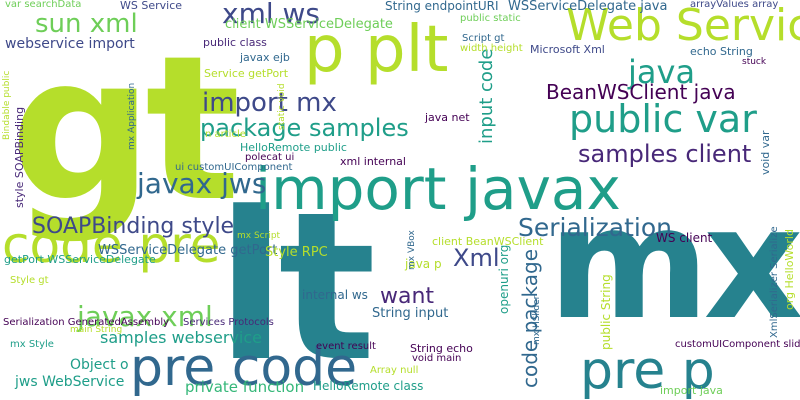  I want to click on word-java-net: java net, so click(447, 117).